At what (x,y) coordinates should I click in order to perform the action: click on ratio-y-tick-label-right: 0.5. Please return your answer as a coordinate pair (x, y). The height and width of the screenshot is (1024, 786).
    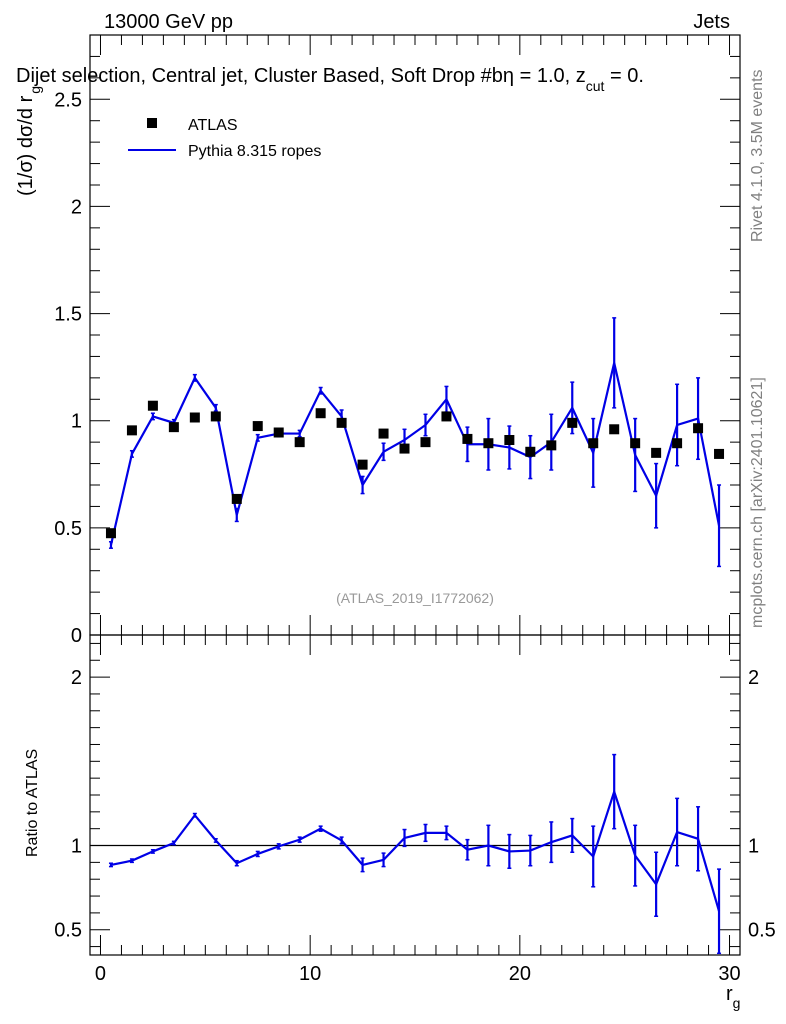
    Looking at the image, I should click on (762, 931).